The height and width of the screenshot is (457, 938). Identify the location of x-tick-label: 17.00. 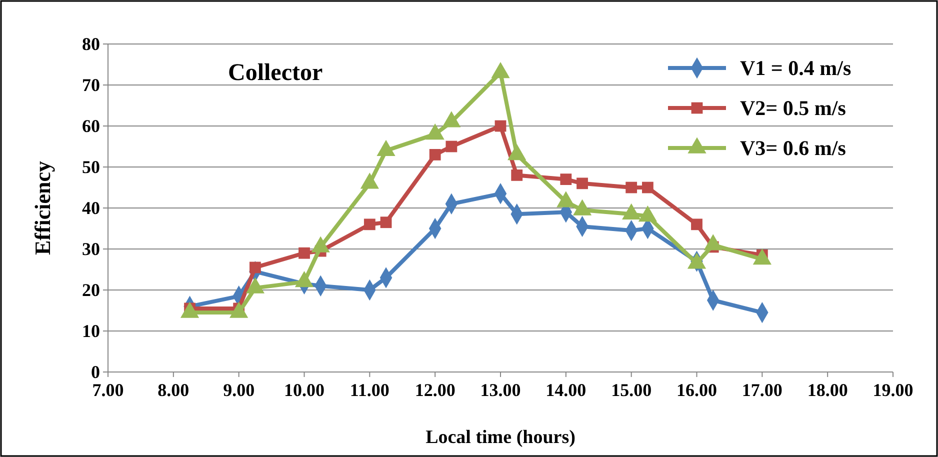
(762, 390).